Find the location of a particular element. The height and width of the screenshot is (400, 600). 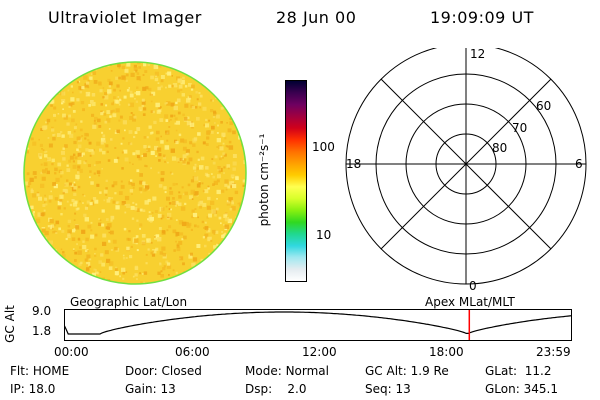

timeline-right-title: Apex MLat/MLT is located at coordinates (470, 302).